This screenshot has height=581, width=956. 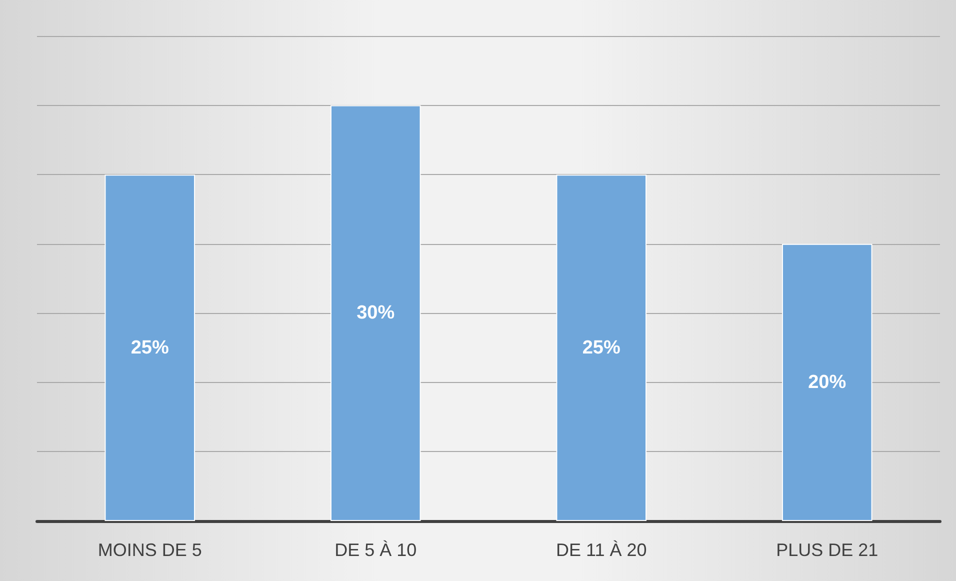 What do you see at coordinates (601, 550) in the screenshot?
I see `x-tick-label: DE 11 À 20` at bounding box center [601, 550].